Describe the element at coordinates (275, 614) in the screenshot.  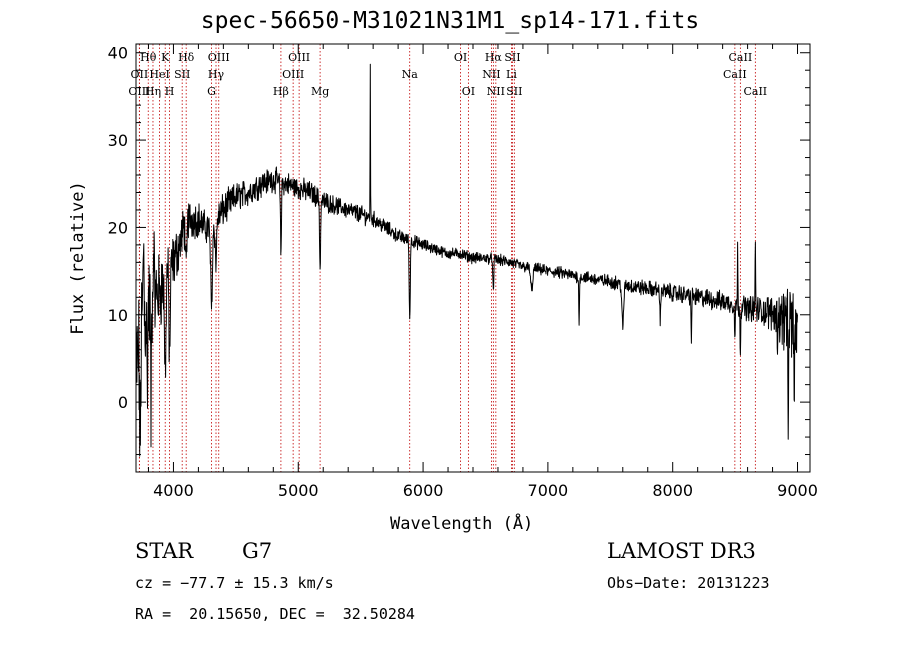
I see `coordinates: RA = 20.15650, DEC = 32.50284` at that location.